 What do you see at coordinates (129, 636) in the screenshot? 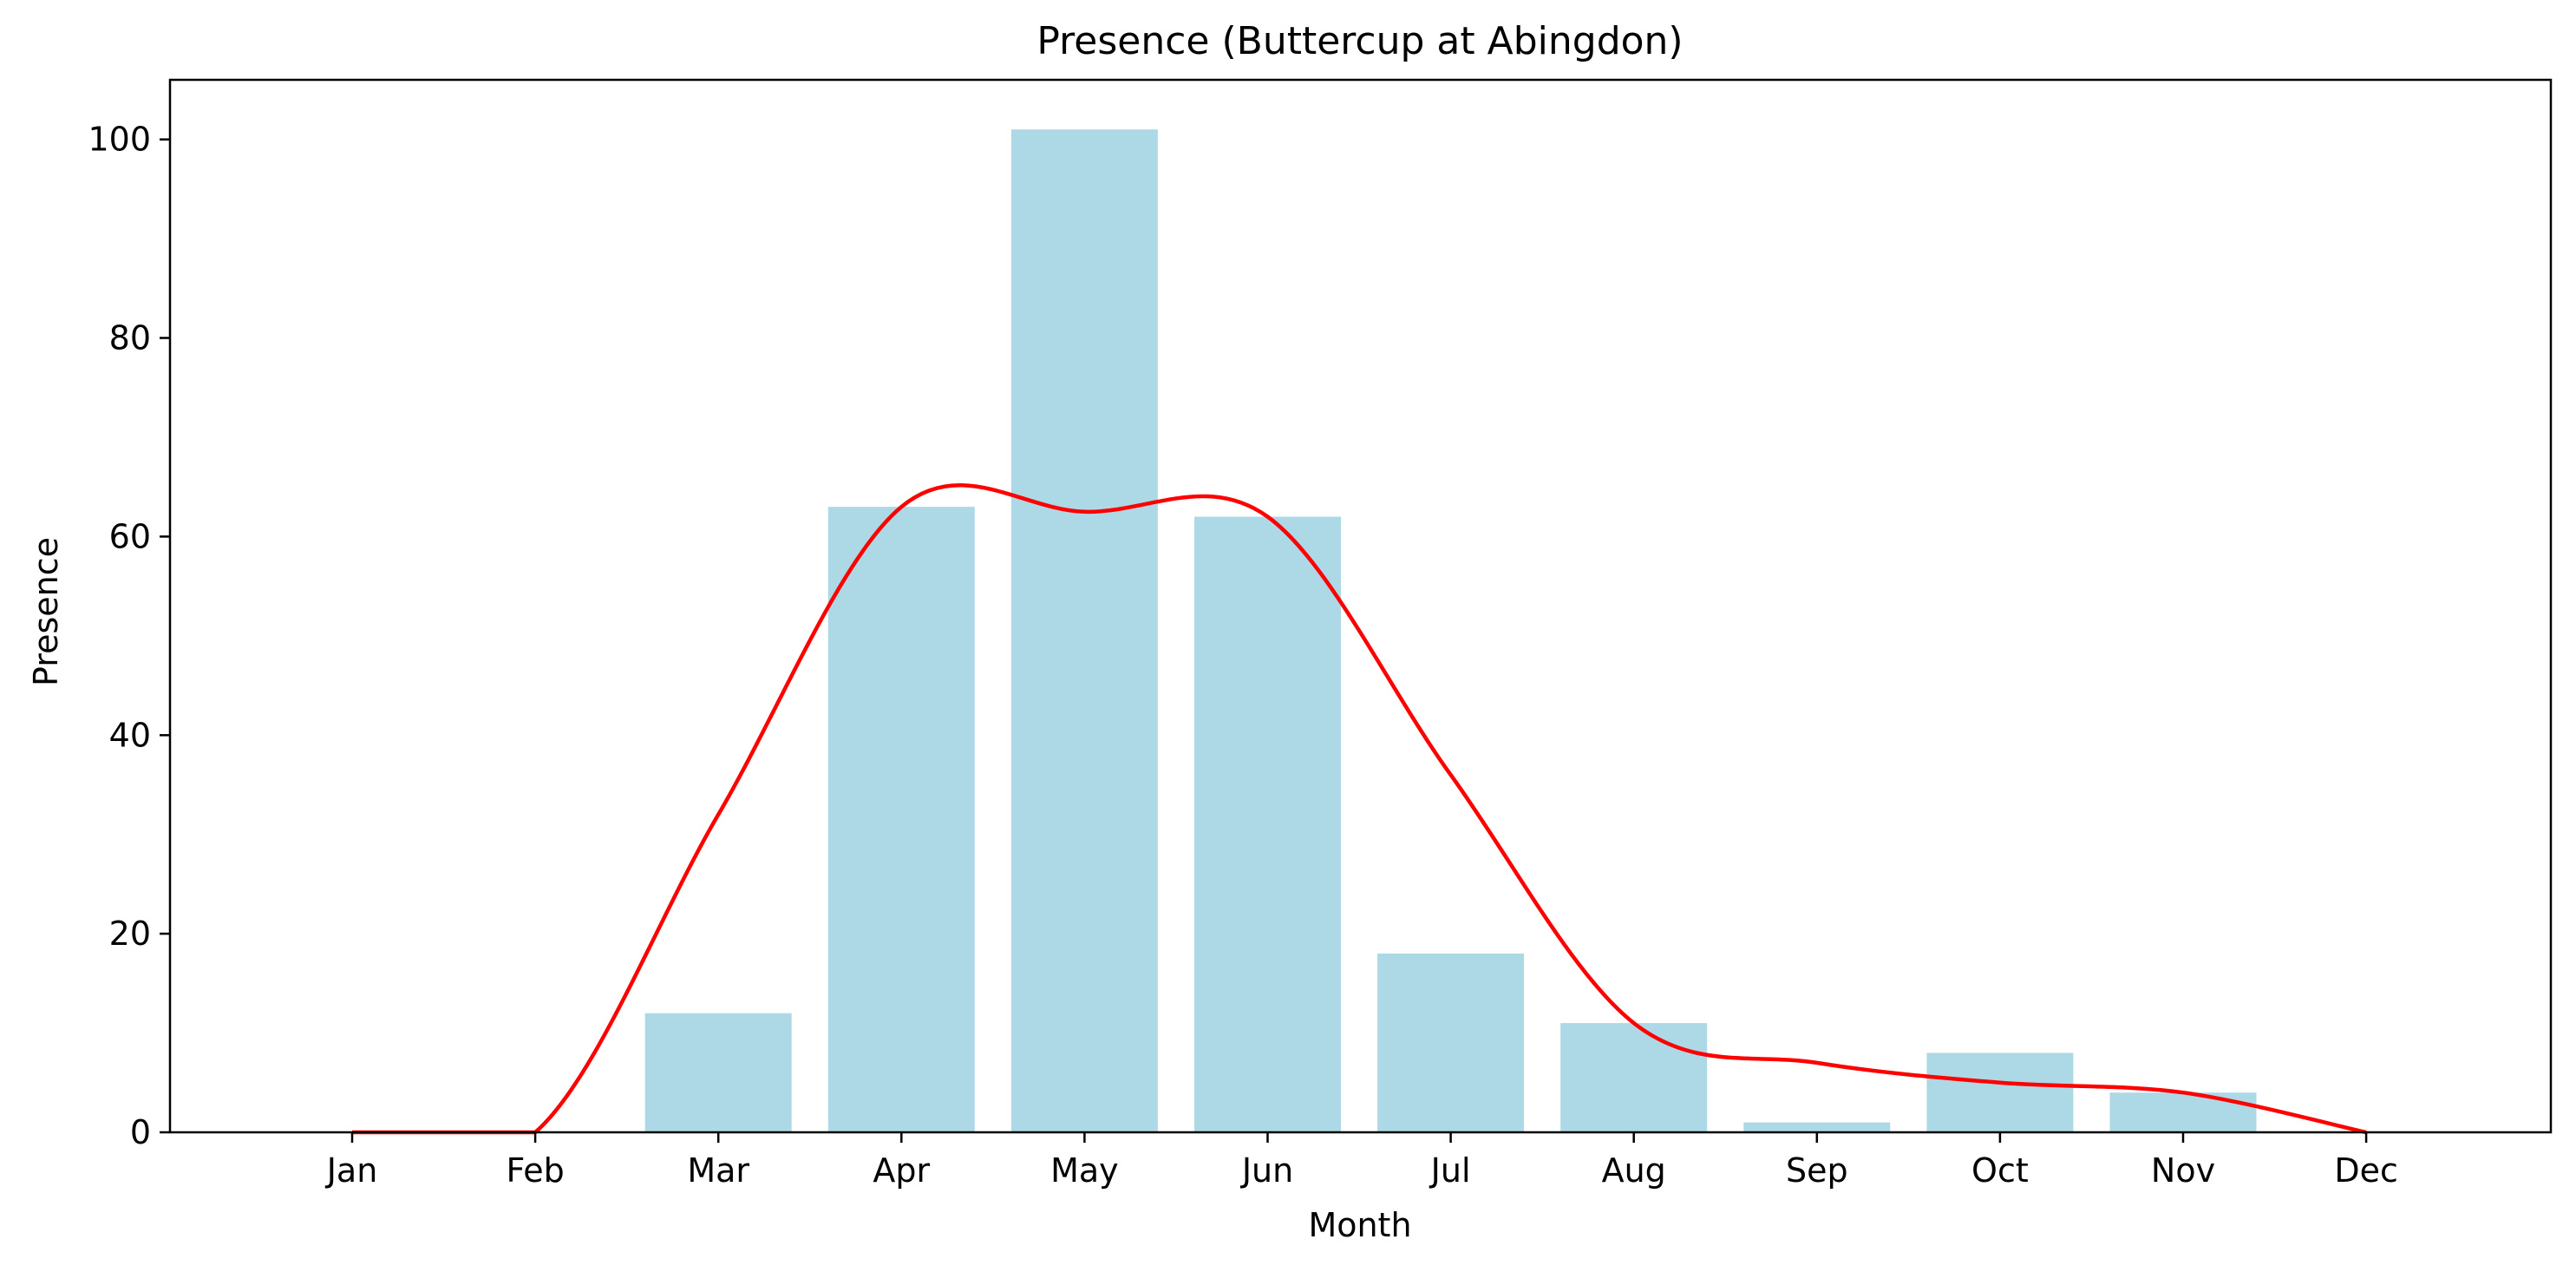
I see `y-axis-ticks: 0 20 40 60 80 100` at bounding box center [129, 636].